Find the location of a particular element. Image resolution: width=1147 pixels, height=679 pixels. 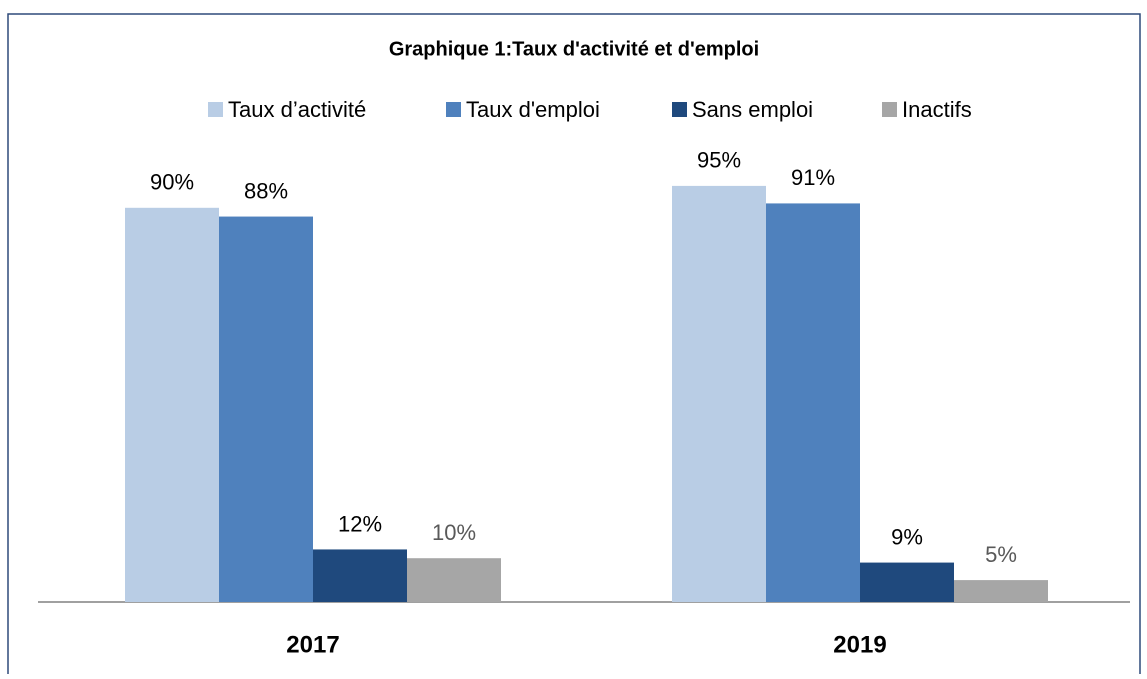

x-tick-label: 2019 is located at coordinates (859, 644).